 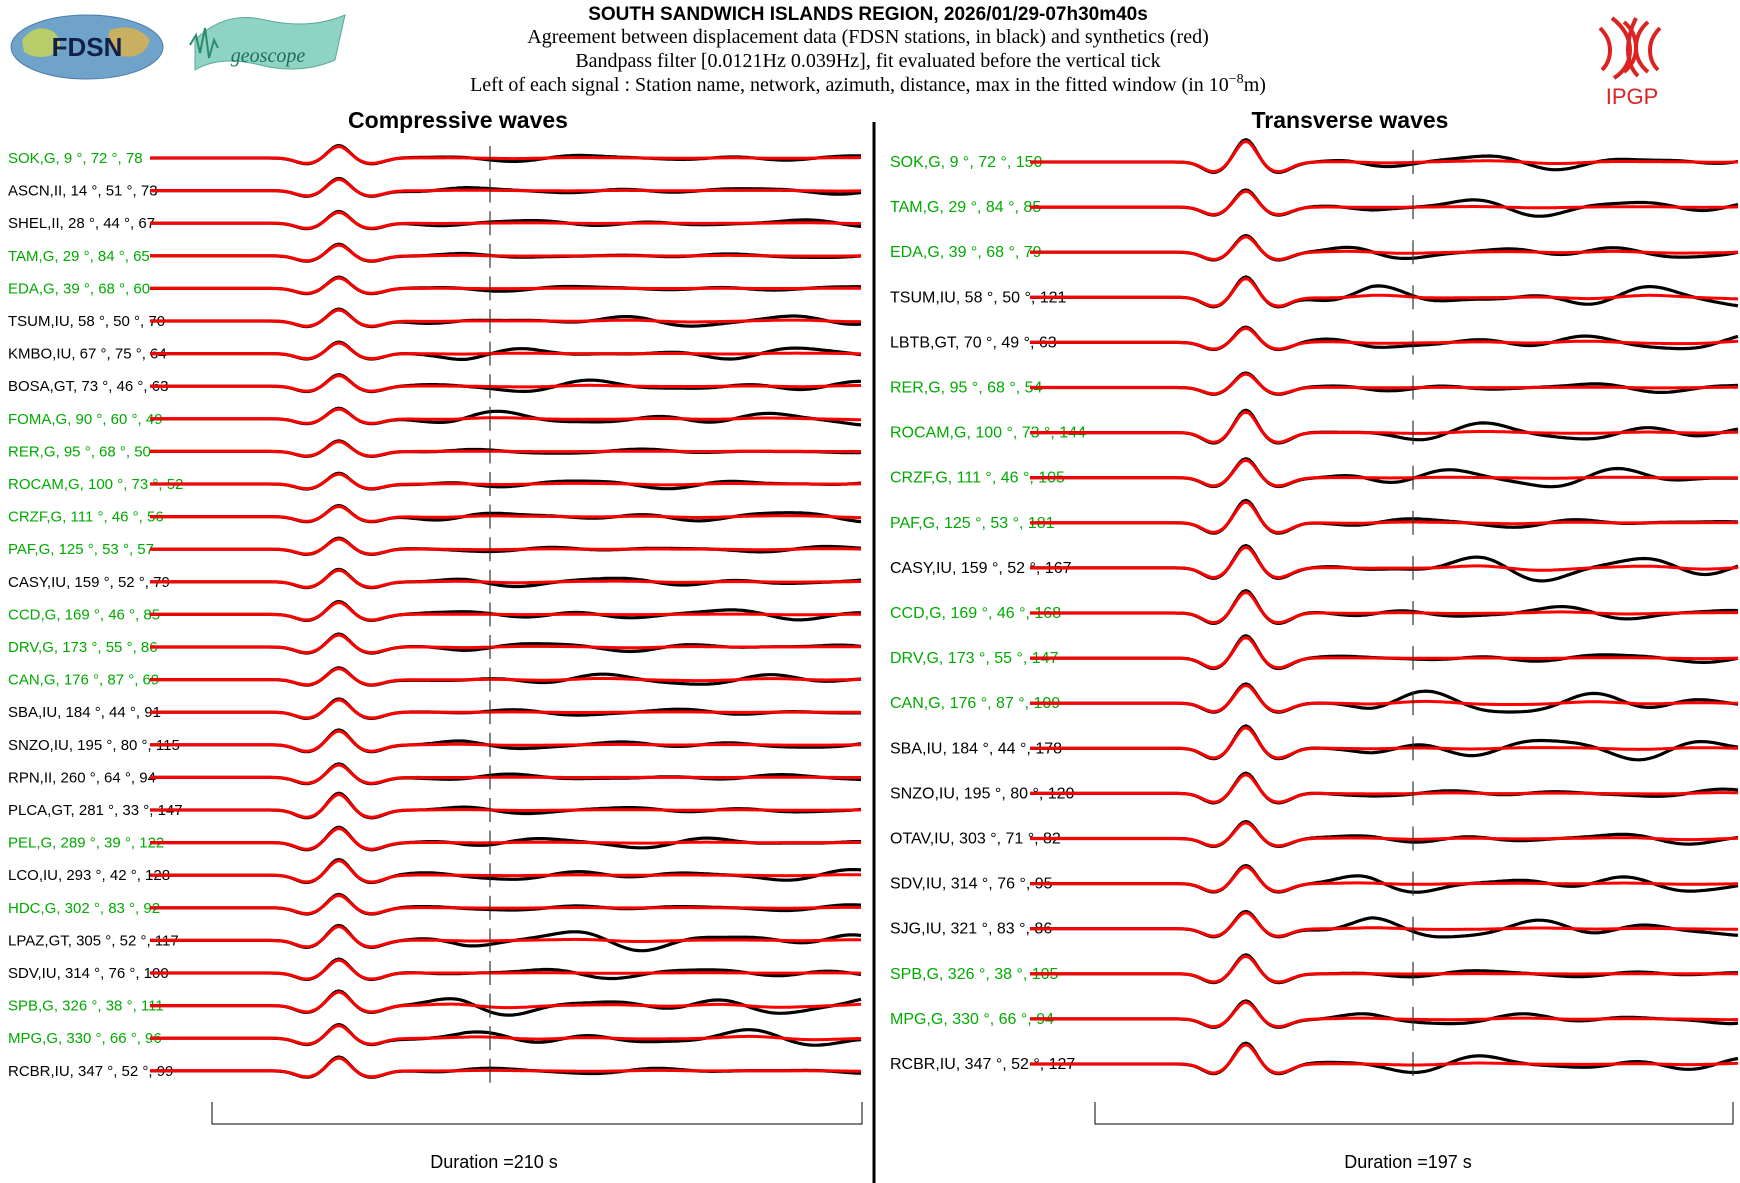 What do you see at coordinates (87, 47) in the screenshot?
I see `fdsn-logo-text: FDSN` at bounding box center [87, 47].